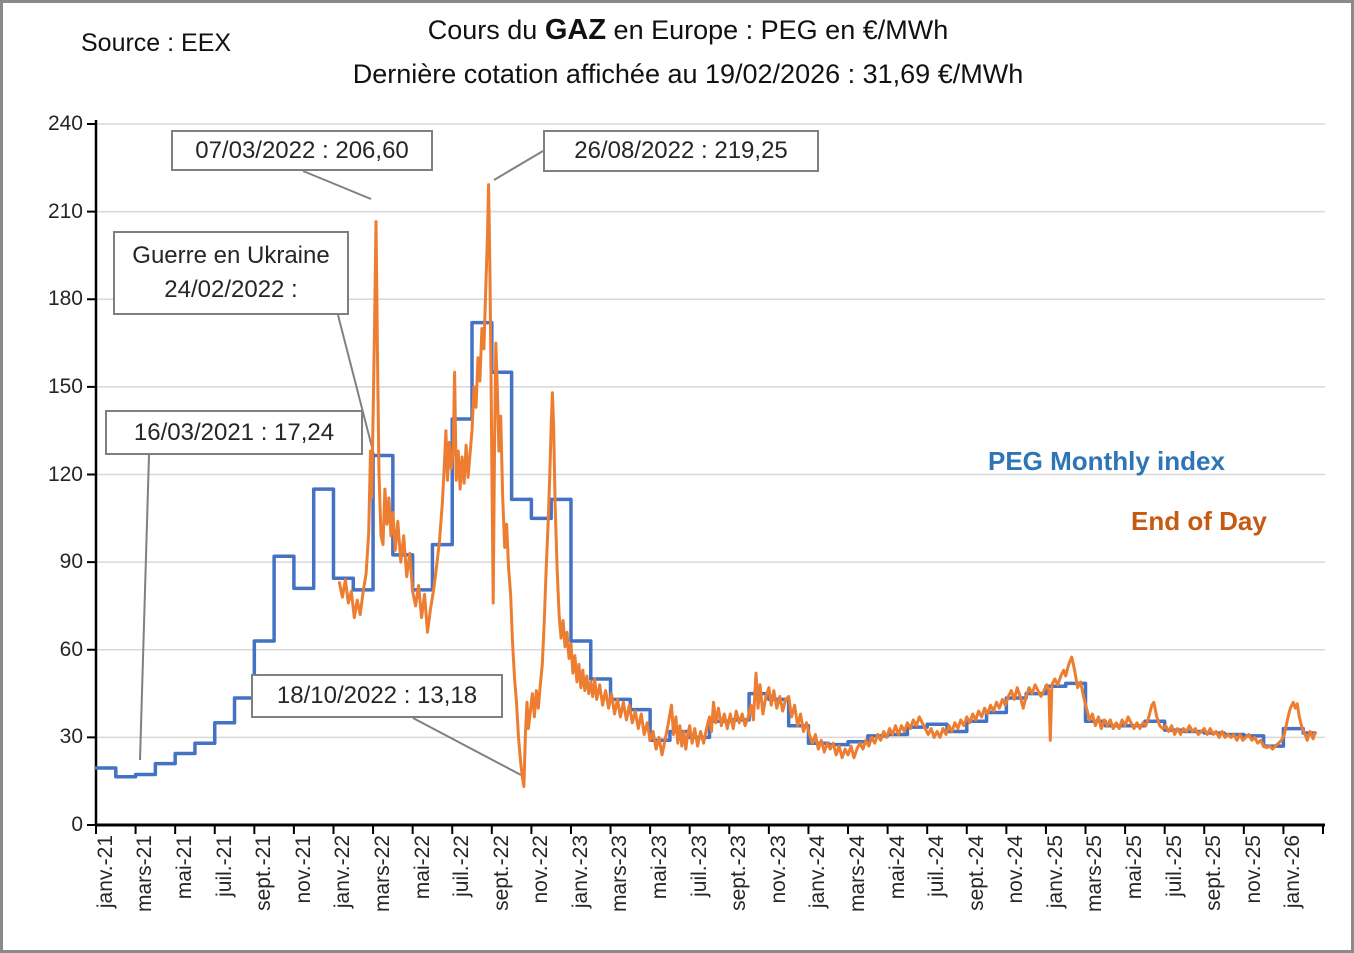  Describe the element at coordinates (580, 872) in the screenshot. I see `x-tick-label: janv.-23` at that location.